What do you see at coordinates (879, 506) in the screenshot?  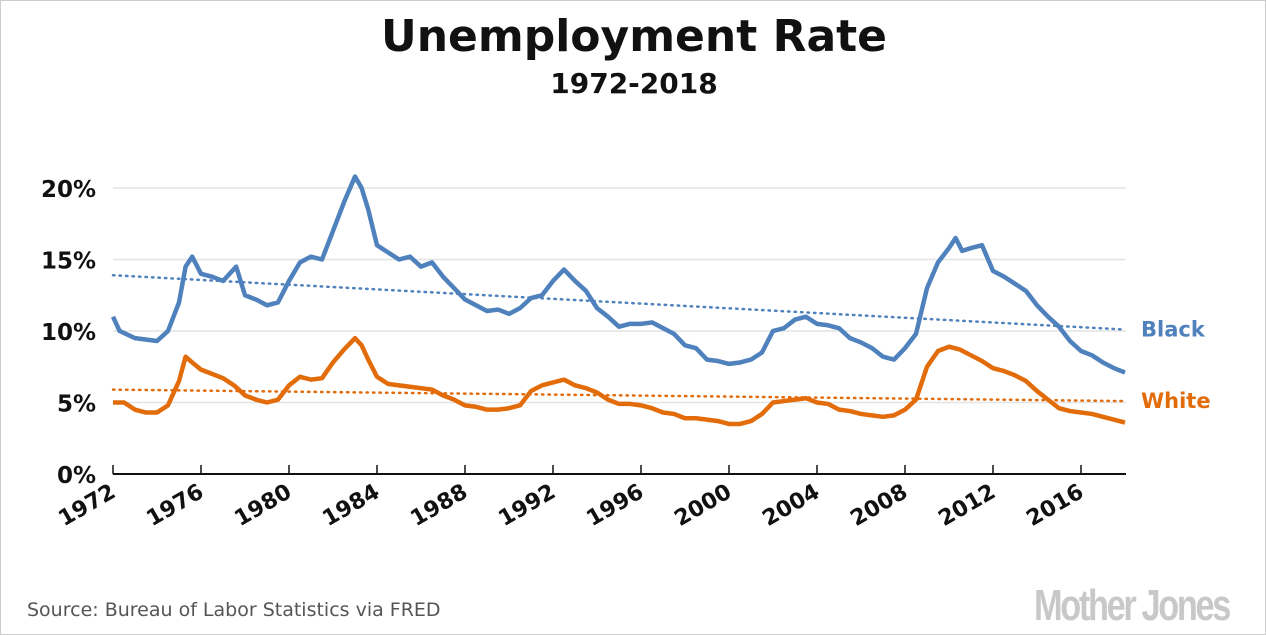 I see `x-tick-label: 2008` at bounding box center [879, 506].